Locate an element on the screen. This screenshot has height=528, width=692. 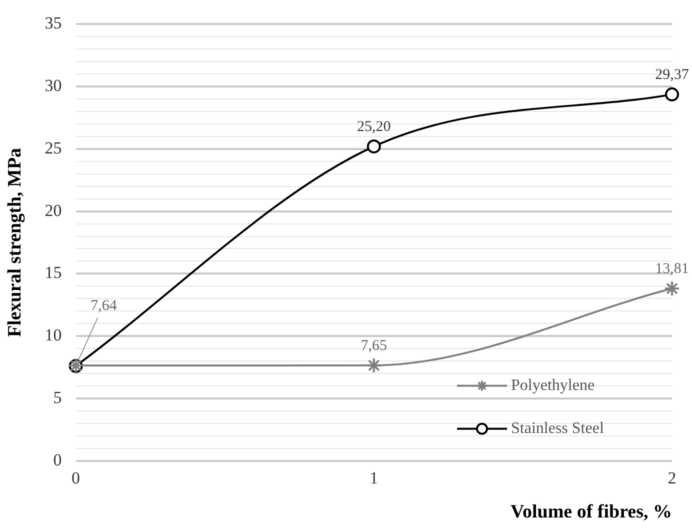
y-tick-label: 10 is located at coordinates (53, 335).